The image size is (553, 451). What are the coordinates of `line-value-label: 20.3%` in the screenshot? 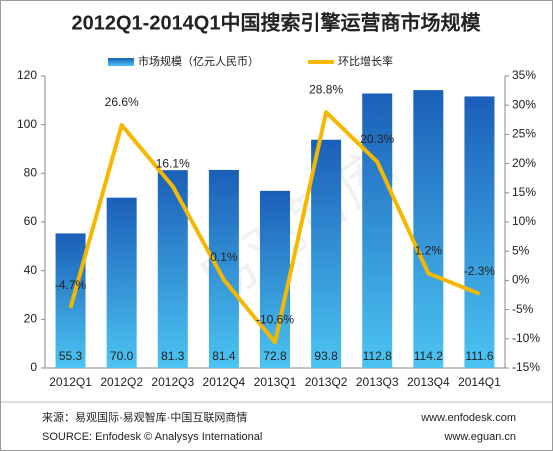 It's located at (377, 139).